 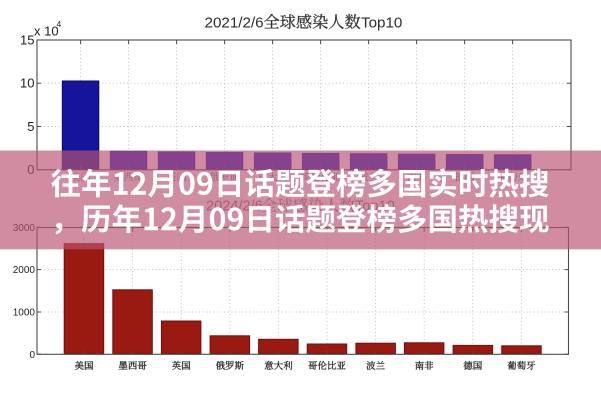 What do you see at coordinates (59, 24) in the screenshot?
I see `svg-text: 4` at bounding box center [59, 24].